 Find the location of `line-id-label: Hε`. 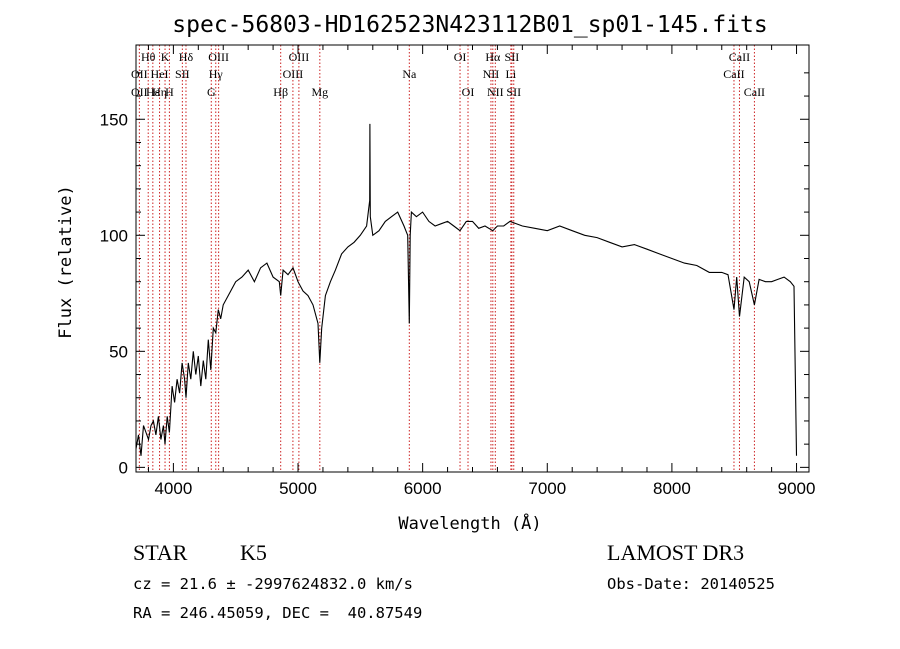

line-id-label: Hε is located at coordinates (153, 92).